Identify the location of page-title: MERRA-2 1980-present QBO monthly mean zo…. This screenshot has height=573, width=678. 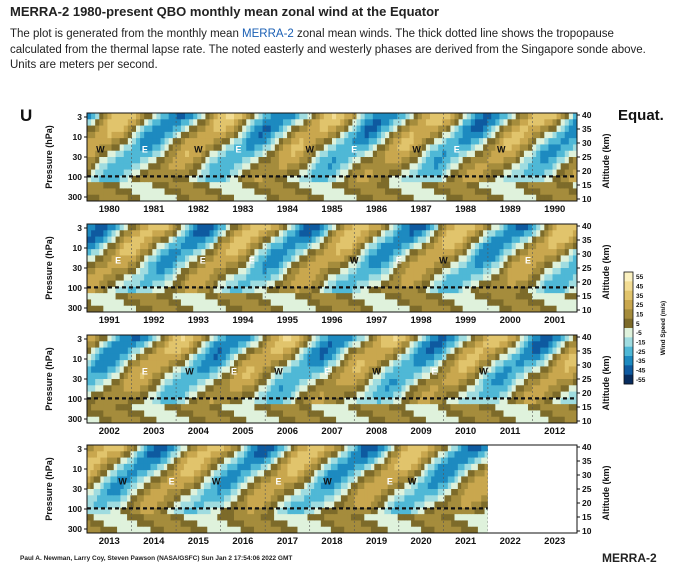
(225, 11).